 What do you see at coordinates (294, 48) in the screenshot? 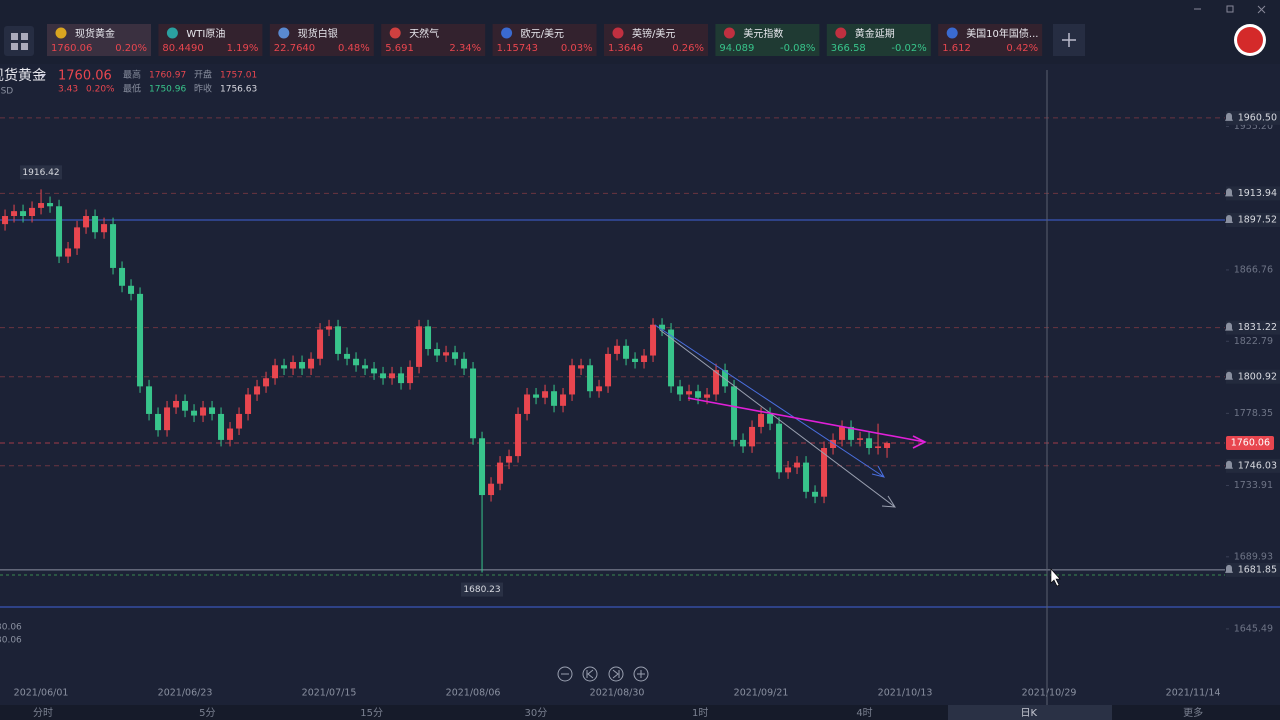
I see `ticker-price: 22.7640` at bounding box center [294, 48].